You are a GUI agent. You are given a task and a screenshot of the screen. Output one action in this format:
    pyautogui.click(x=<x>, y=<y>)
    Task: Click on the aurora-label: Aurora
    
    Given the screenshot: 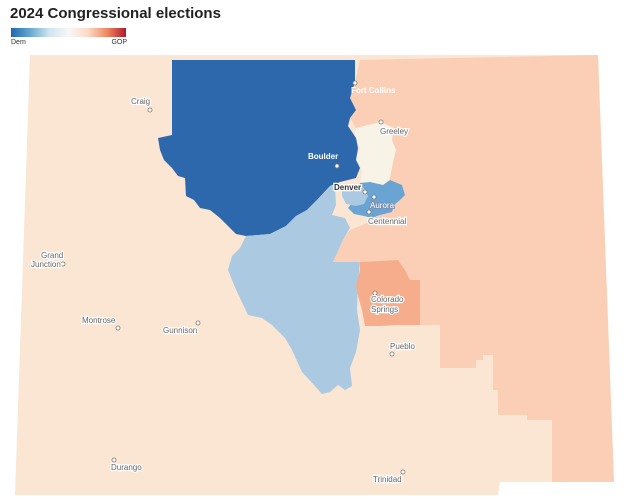 What is the action you would take?
    pyautogui.click(x=382, y=205)
    